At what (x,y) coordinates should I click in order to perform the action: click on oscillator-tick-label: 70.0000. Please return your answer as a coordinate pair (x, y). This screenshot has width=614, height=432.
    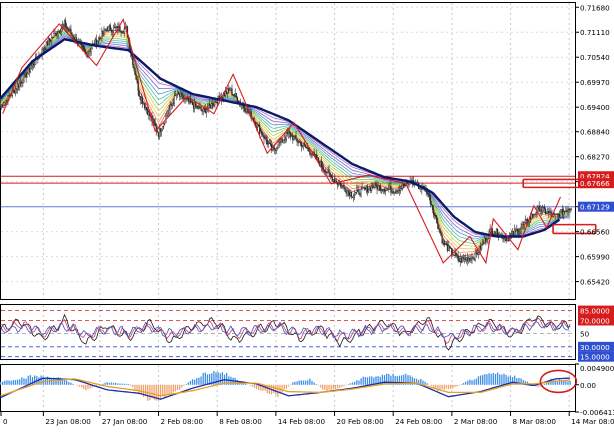
    Looking at the image, I should click on (595, 320).